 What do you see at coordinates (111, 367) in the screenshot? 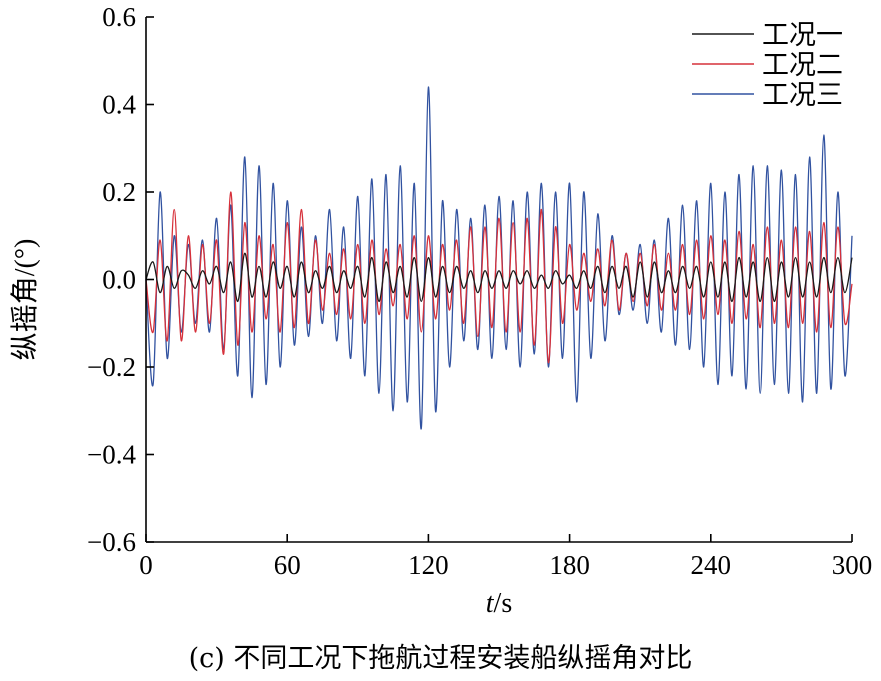
I see `y-tick-label: −0.2` at bounding box center [111, 367].